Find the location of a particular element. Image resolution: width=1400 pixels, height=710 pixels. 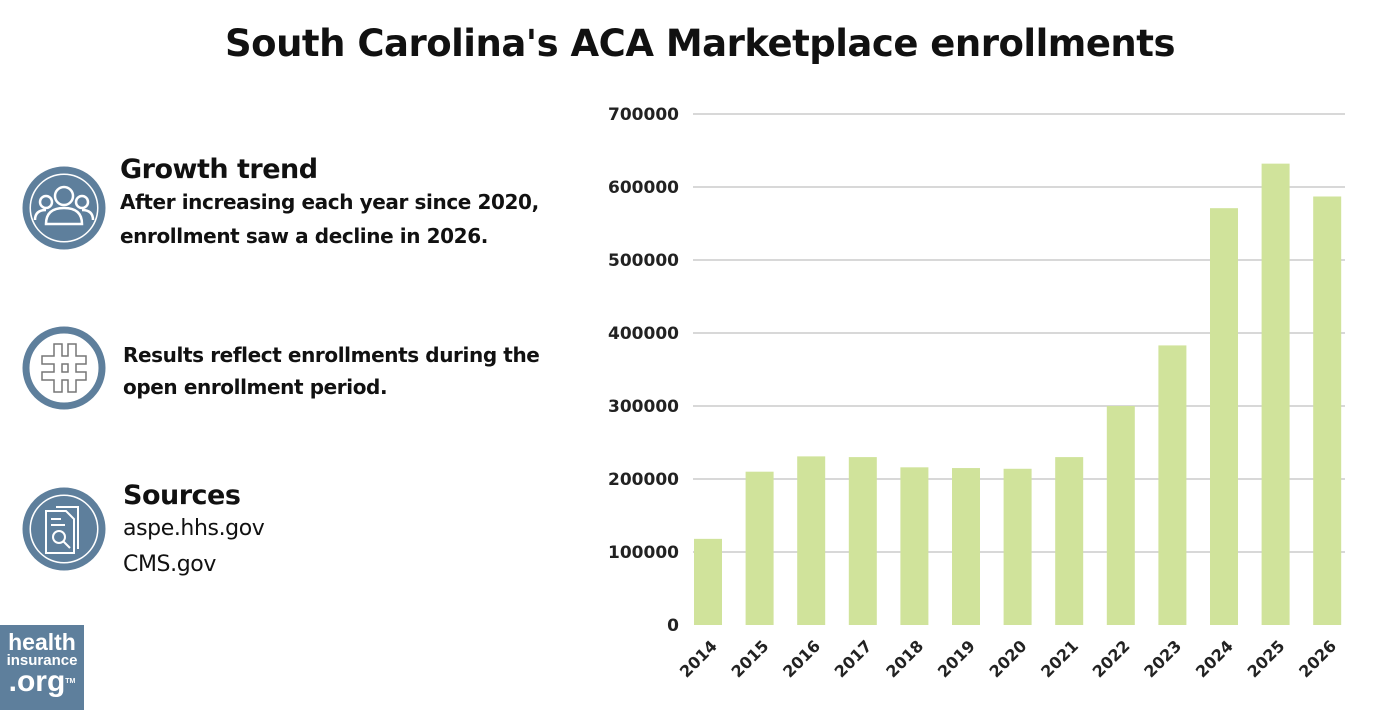

x-tick-label: 2026 is located at coordinates (1317, 658).